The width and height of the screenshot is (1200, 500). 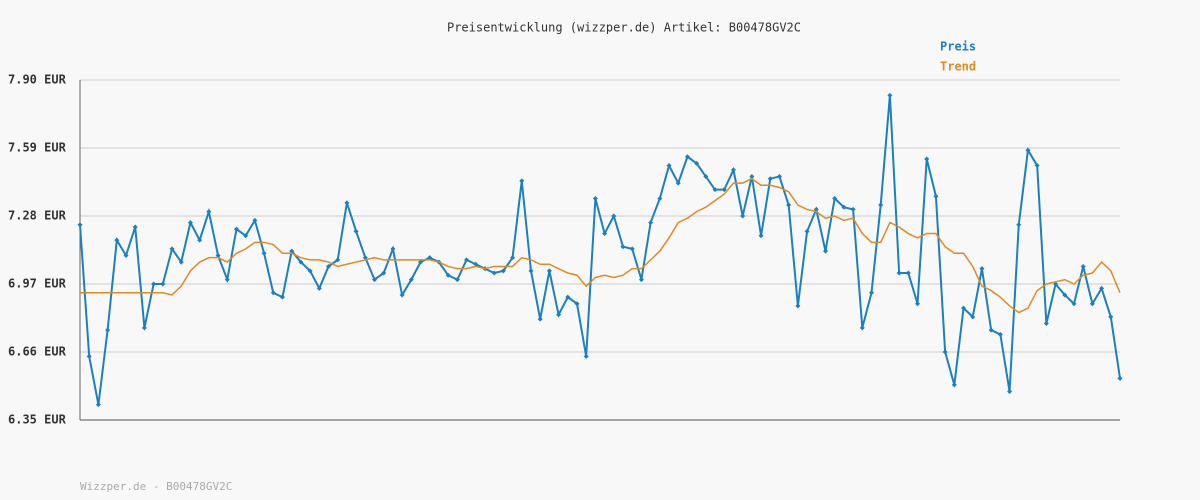 I want to click on y-tick-label: 7.59 EUR, so click(x=37, y=148).